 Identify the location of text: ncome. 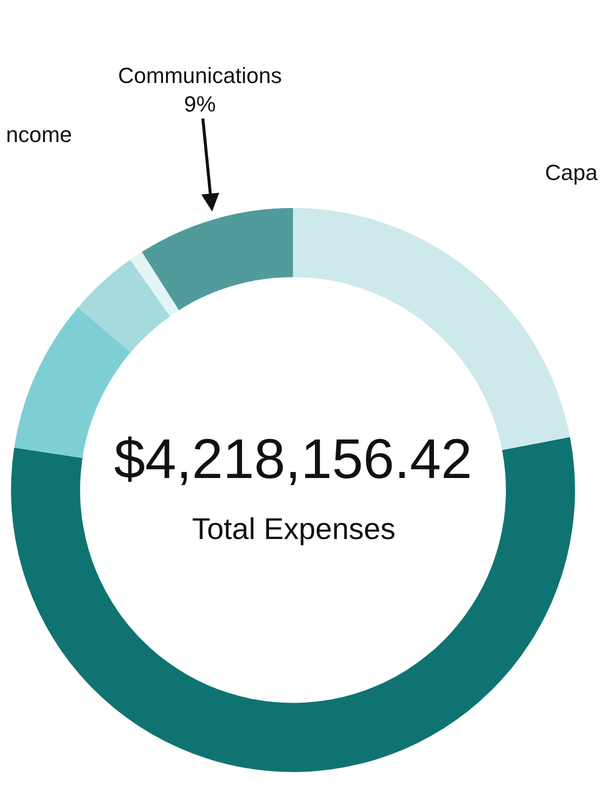
(39, 134).